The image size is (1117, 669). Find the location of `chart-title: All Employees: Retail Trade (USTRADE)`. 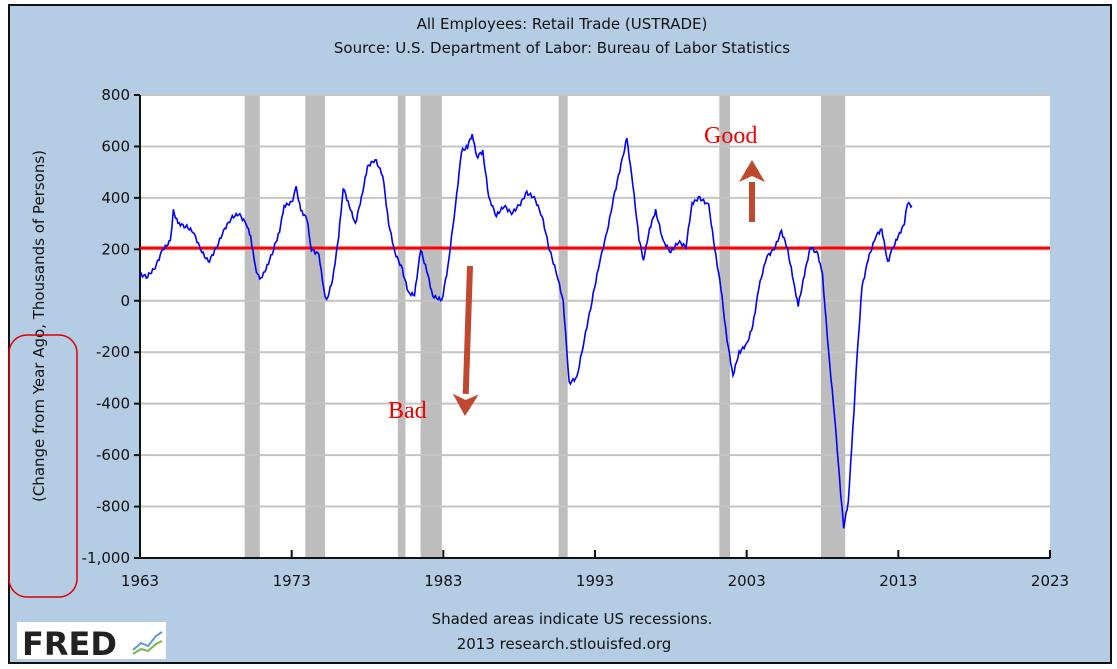

chart-title: All Employees: Retail Trade (USTRADE) is located at coordinates (562, 24).